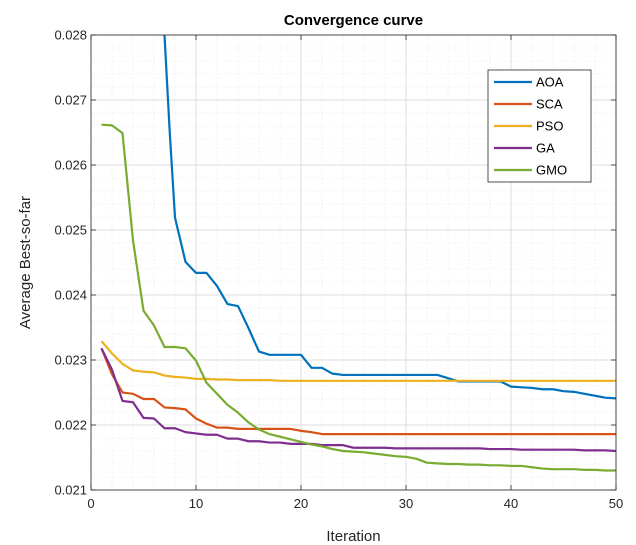 The height and width of the screenshot is (545, 636). What do you see at coordinates (355, 503) in the screenshot?
I see `x-tick-labels: 0 10 20 30 40 50` at bounding box center [355, 503].